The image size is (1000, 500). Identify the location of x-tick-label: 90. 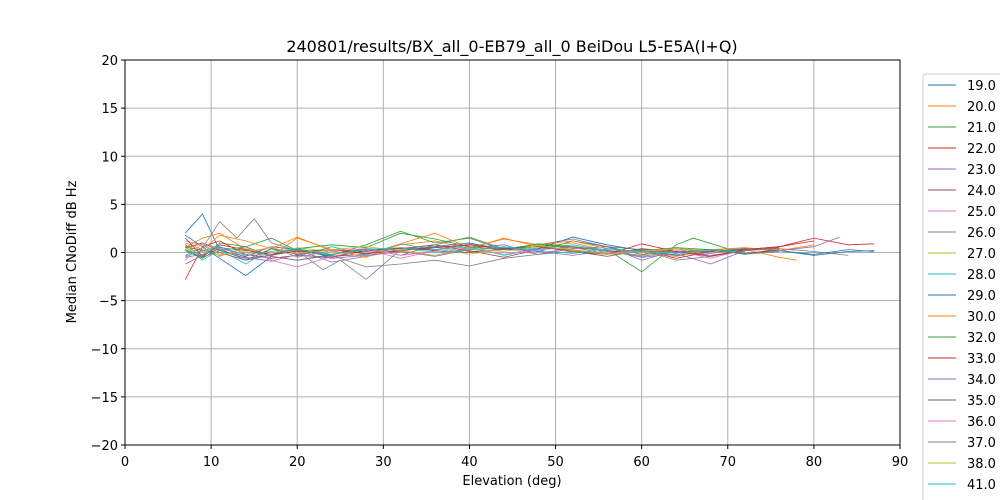
(900, 462).